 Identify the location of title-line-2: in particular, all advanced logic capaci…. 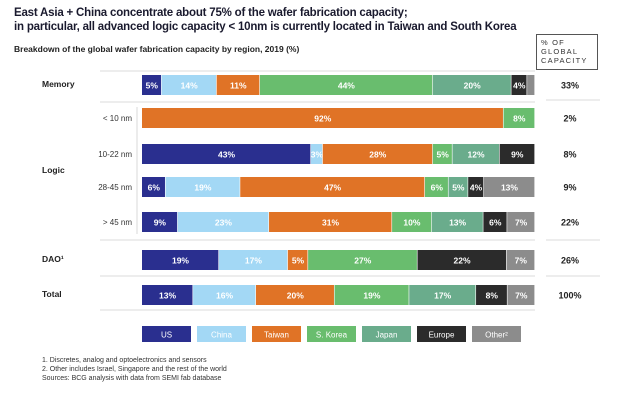
(265, 27).